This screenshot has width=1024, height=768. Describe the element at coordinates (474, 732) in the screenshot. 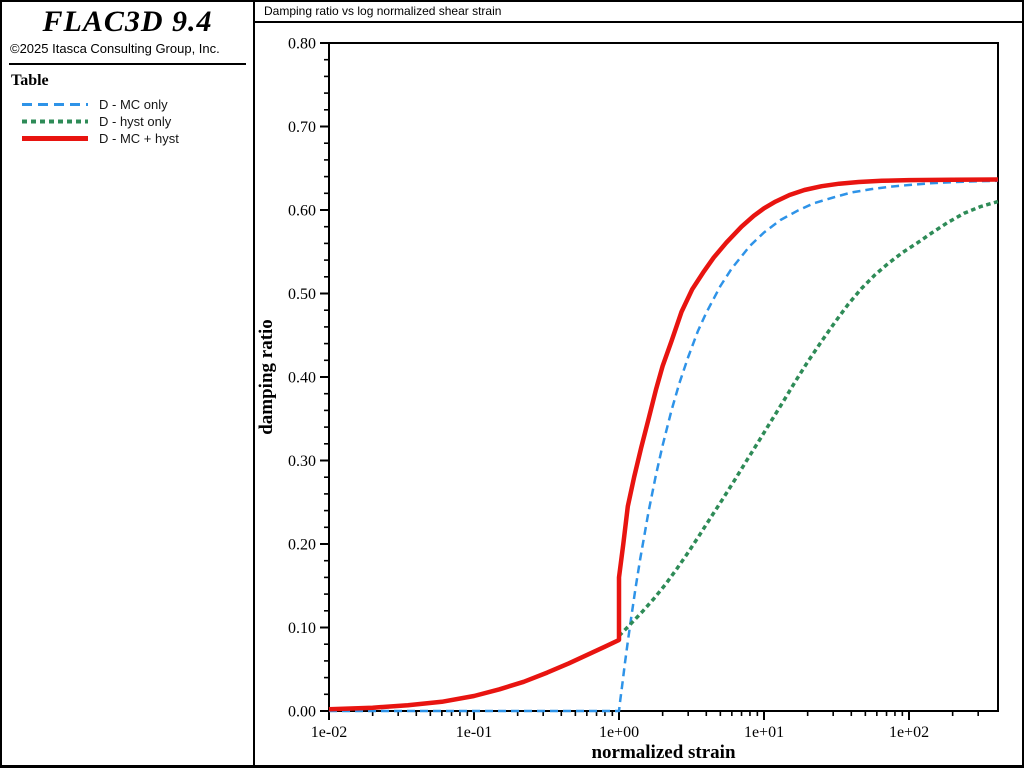

I see `x-tick-label: 1e-01` at that location.